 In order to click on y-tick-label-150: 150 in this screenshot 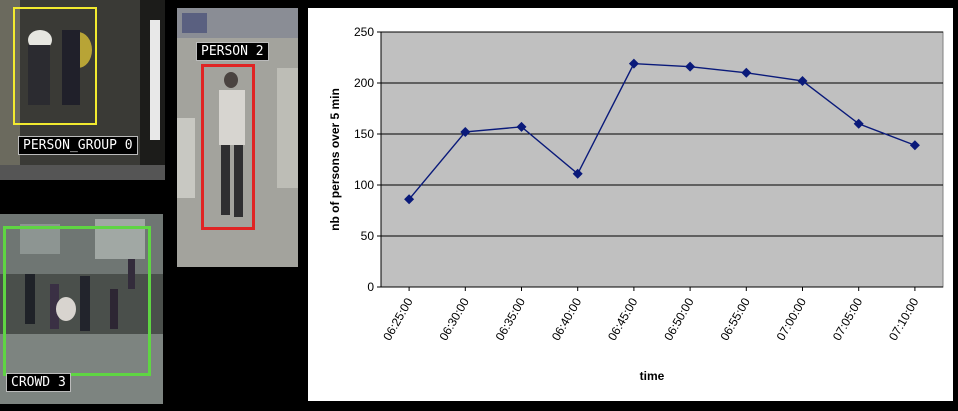, I will do `click(364, 134)`.